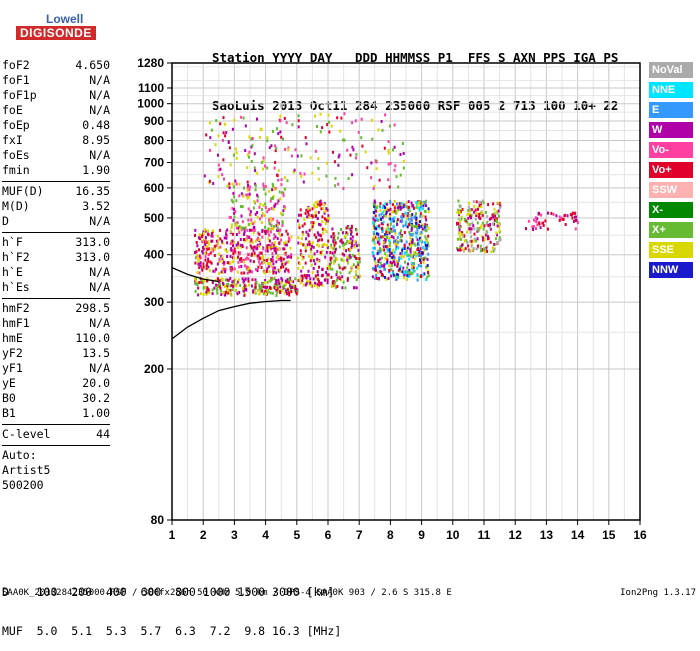  I want to click on param-name: M(D), so click(16, 206).